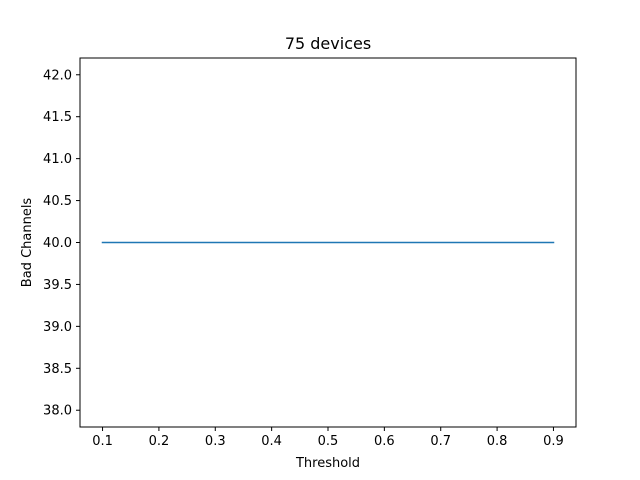  I want to click on x-tick-label: 0.3, so click(215, 441).